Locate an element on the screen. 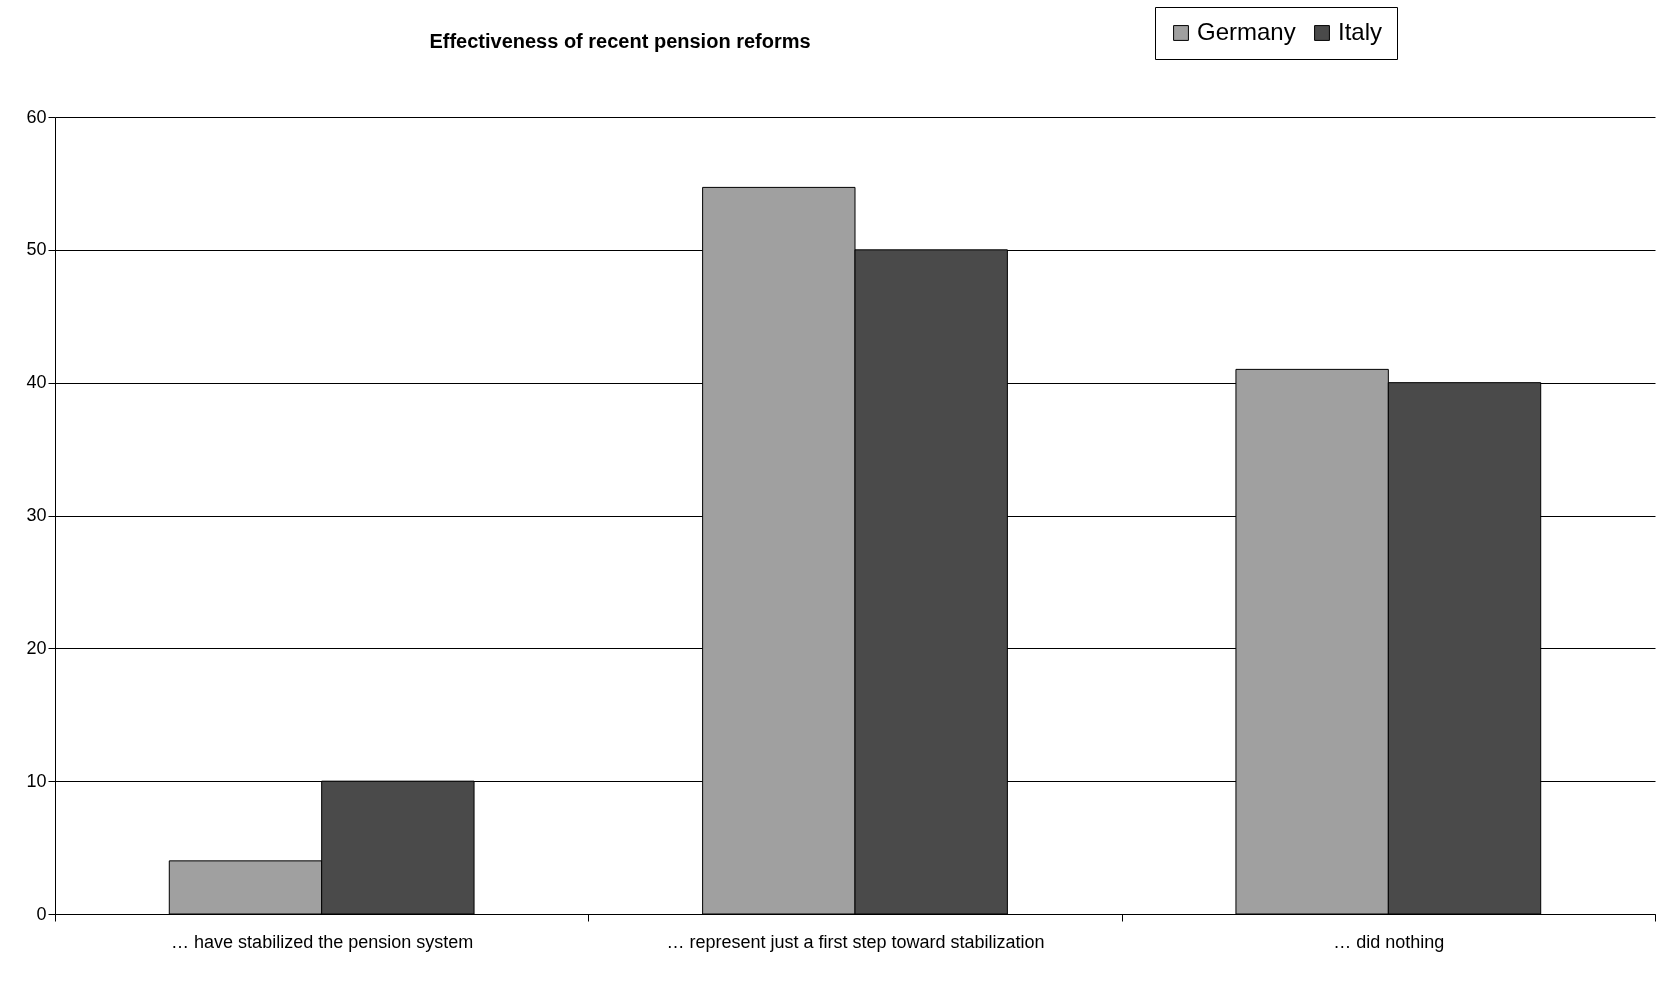 This screenshot has height=997, width=1663. x-tick-label: … have stabilized the pension system is located at coordinates (322, 941).